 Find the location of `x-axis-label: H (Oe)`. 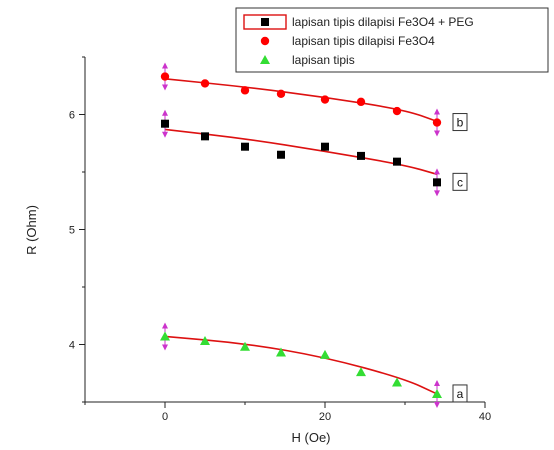

x-axis-label: H (Oe) is located at coordinates (311, 437).